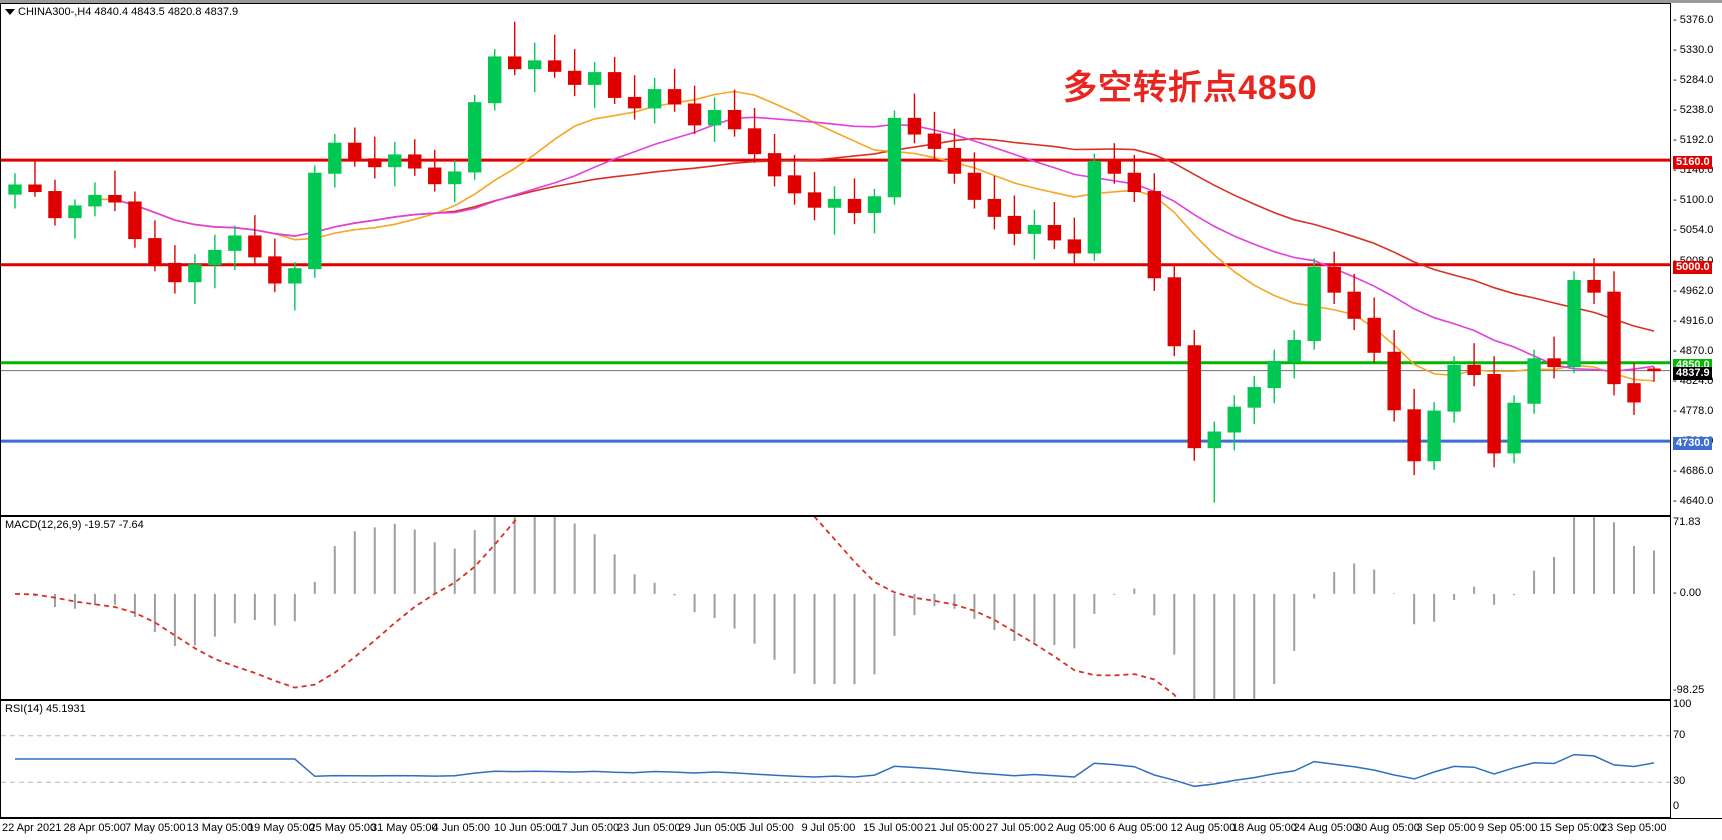 Image resolution: width=1722 pixels, height=840 pixels. I want to click on time-axis-tick: 19 May 05:00, so click(281, 828).